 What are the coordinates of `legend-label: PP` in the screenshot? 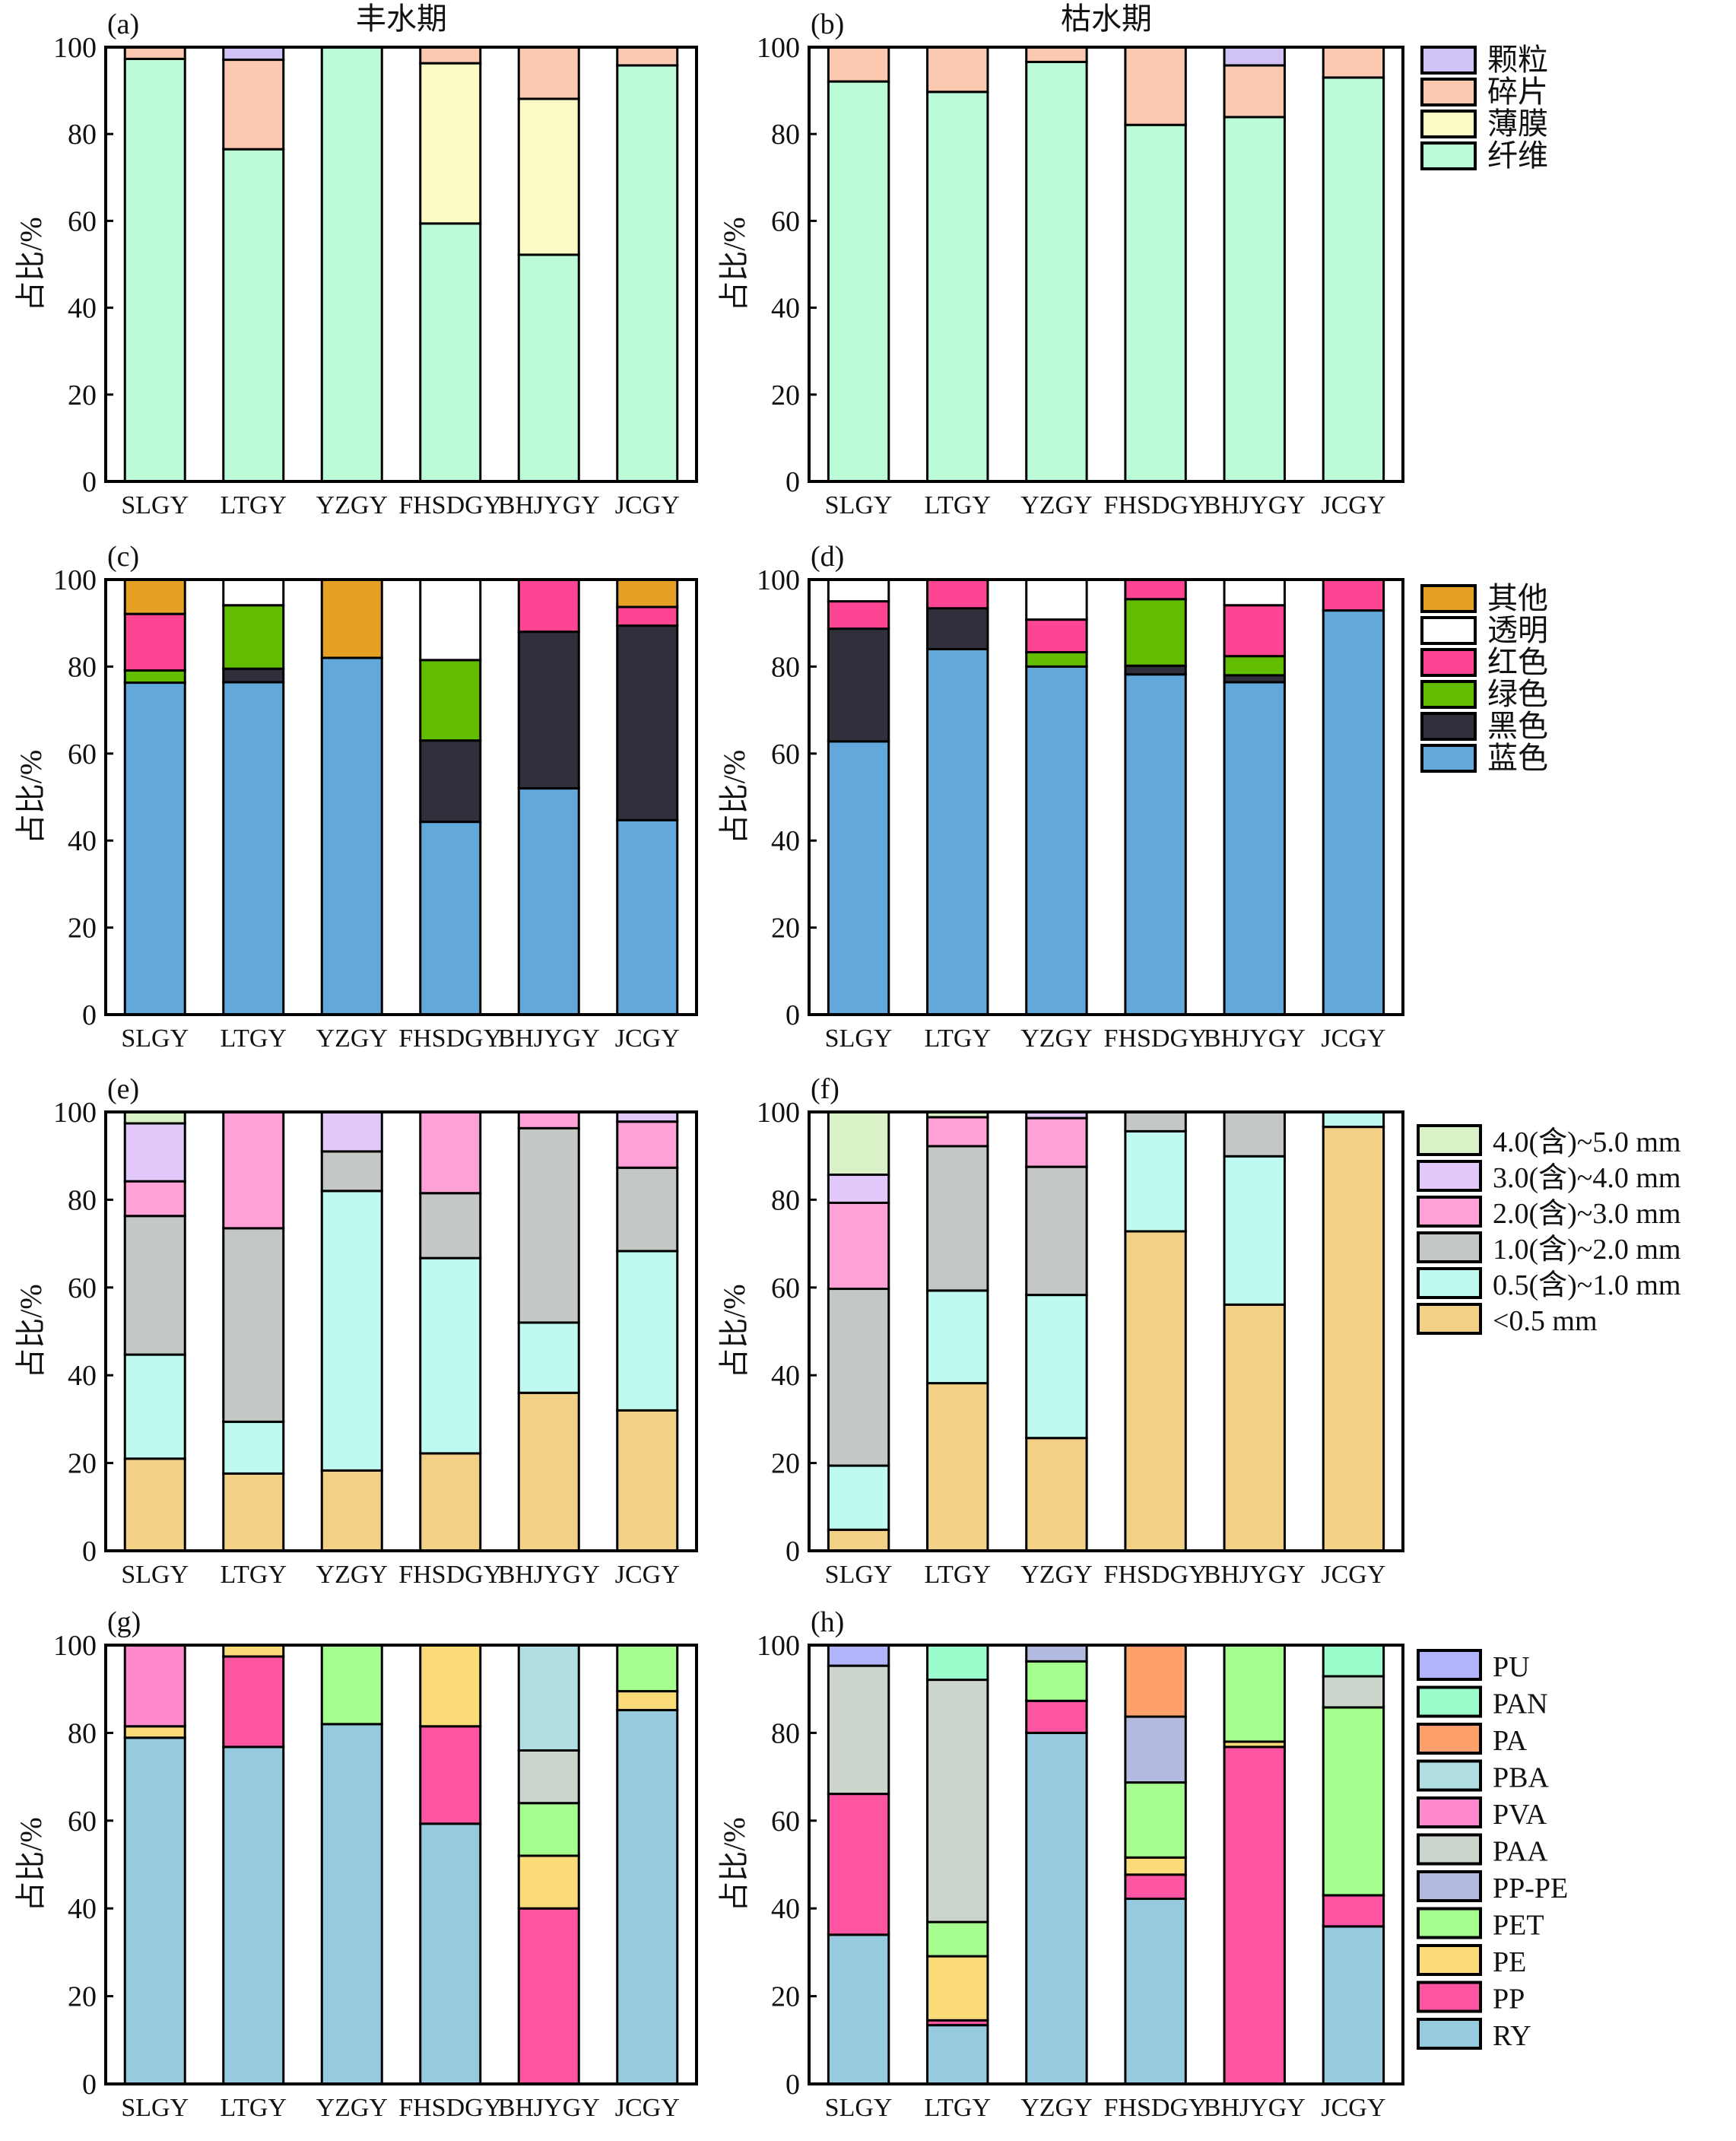 It's located at (1509, 2000).